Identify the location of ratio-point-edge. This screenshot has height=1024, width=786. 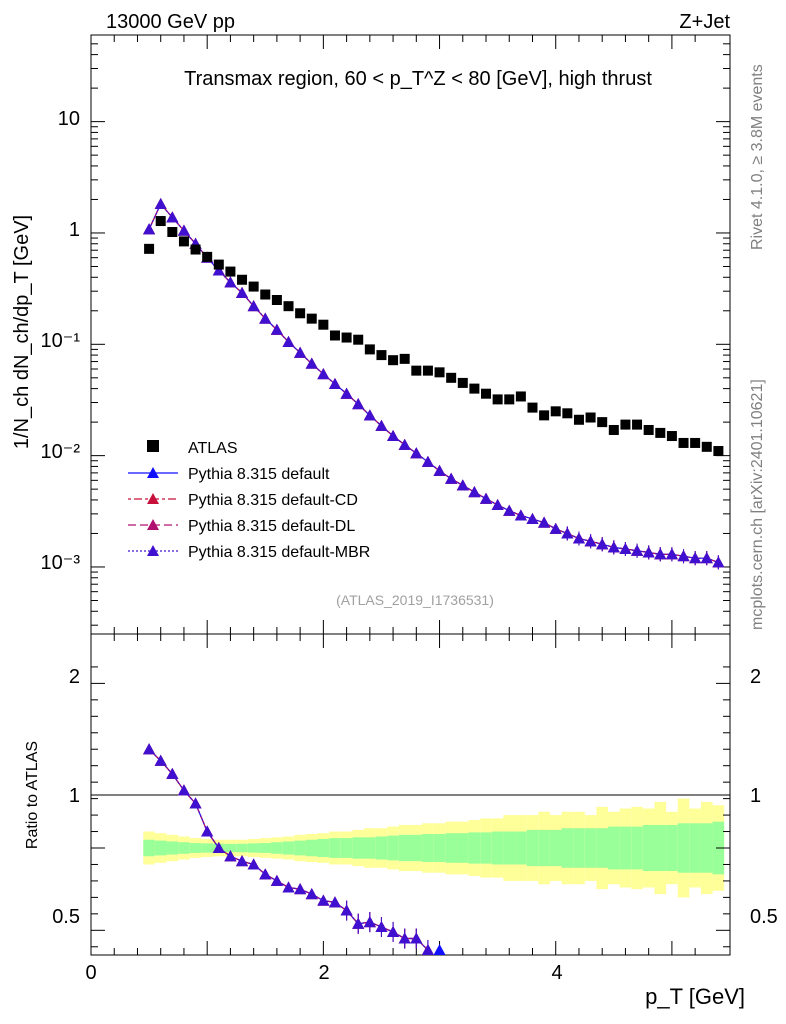
(439, 949).